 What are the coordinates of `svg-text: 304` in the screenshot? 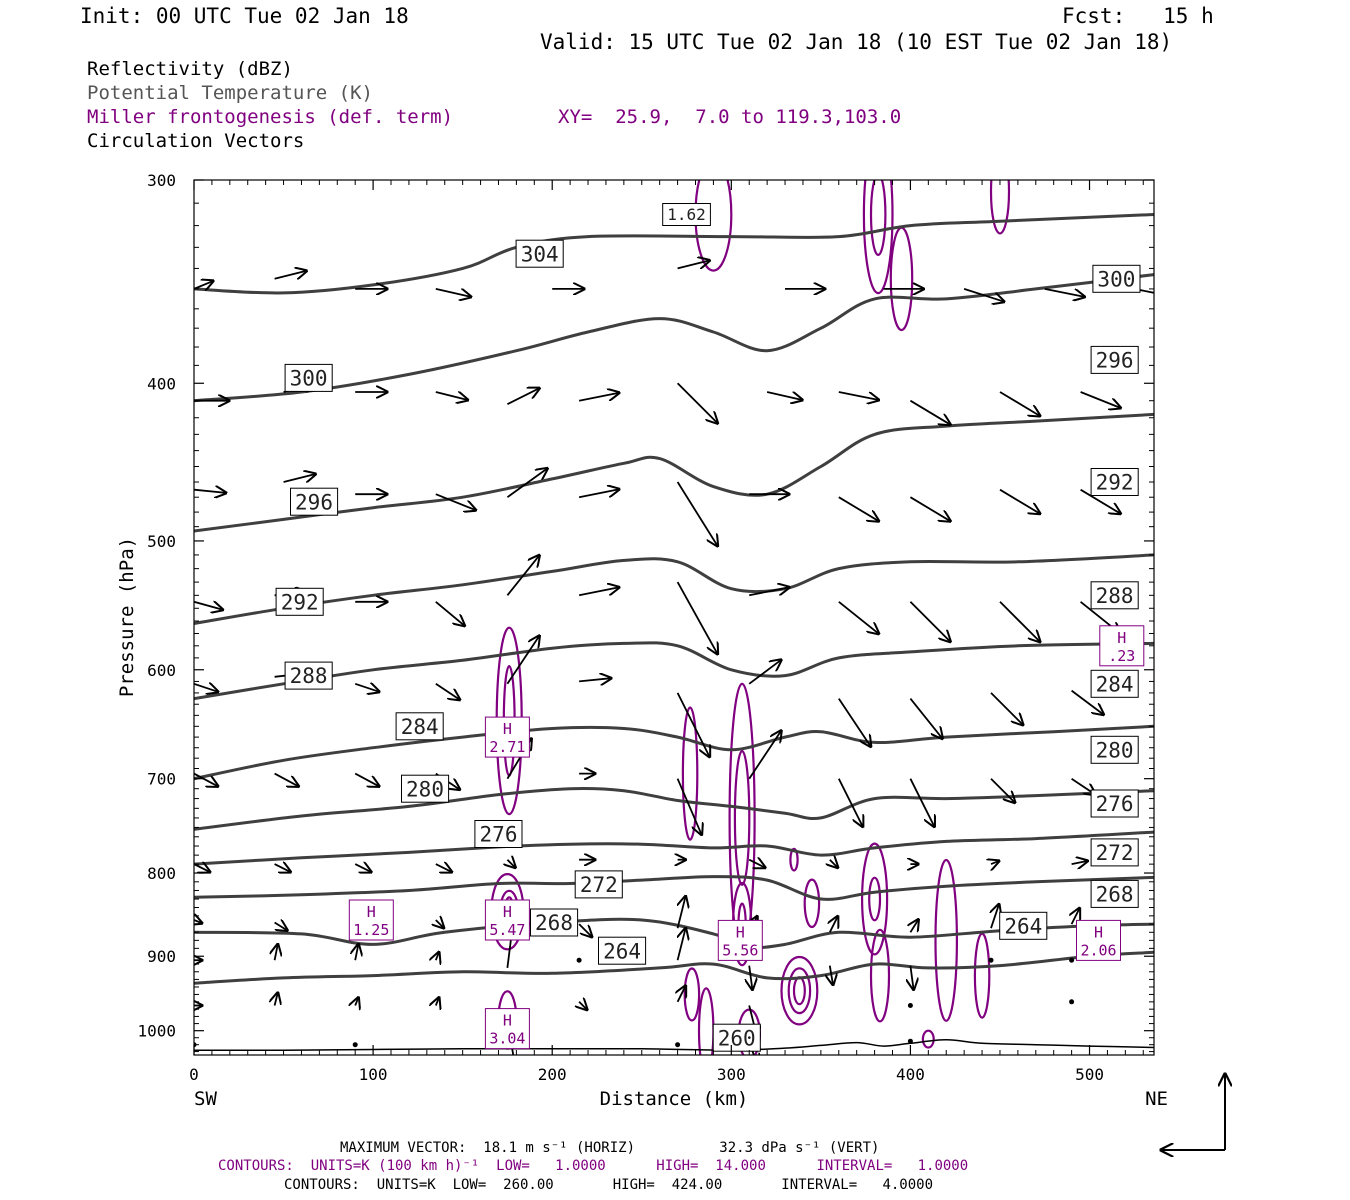 It's located at (540, 254).